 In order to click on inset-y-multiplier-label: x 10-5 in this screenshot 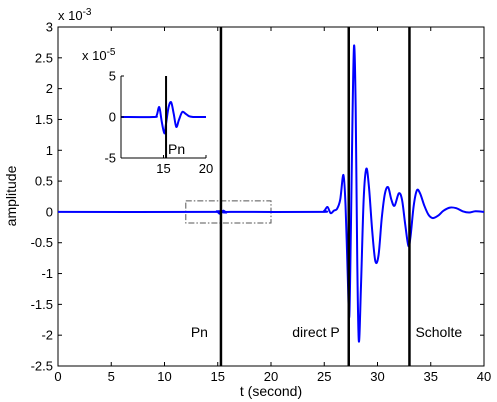, I will do `click(99, 55)`.